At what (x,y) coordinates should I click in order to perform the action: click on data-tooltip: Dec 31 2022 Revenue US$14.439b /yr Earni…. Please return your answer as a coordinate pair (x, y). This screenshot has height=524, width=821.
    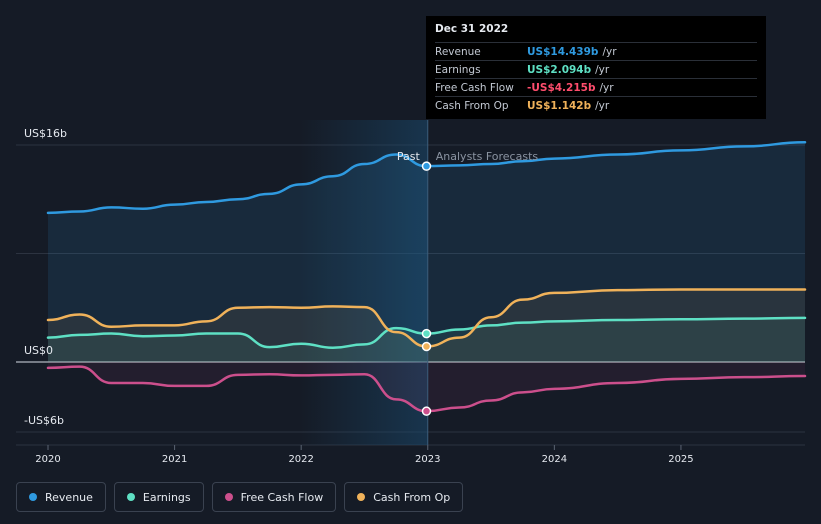
    Looking at the image, I should click on (596, 67).